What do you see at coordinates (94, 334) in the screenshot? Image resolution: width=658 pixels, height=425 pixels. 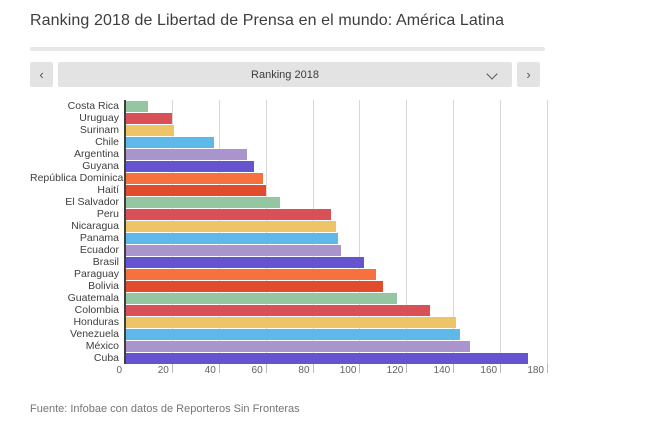 I see `category-label: Venezuela` at bounding box center [94, 334].